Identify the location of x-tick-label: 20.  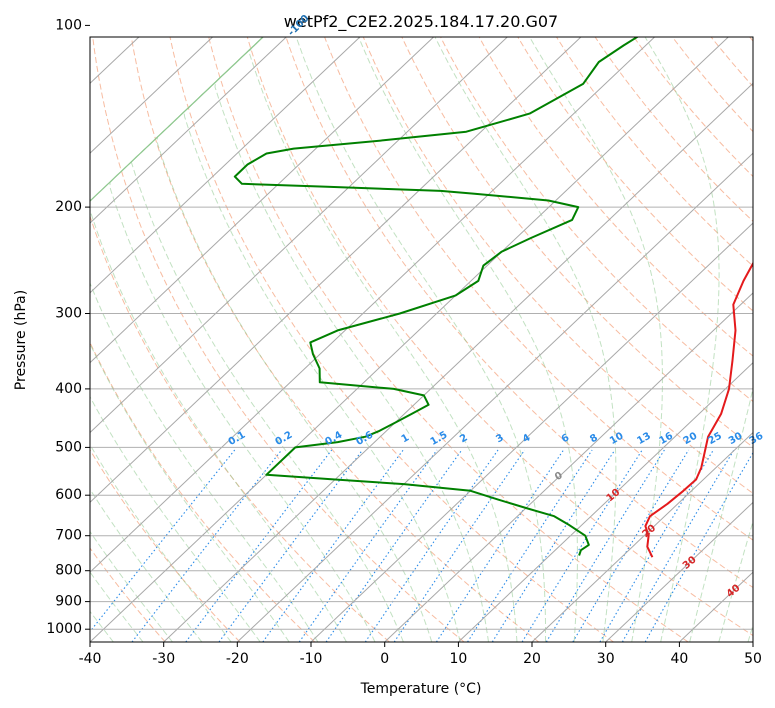
(532, 659).